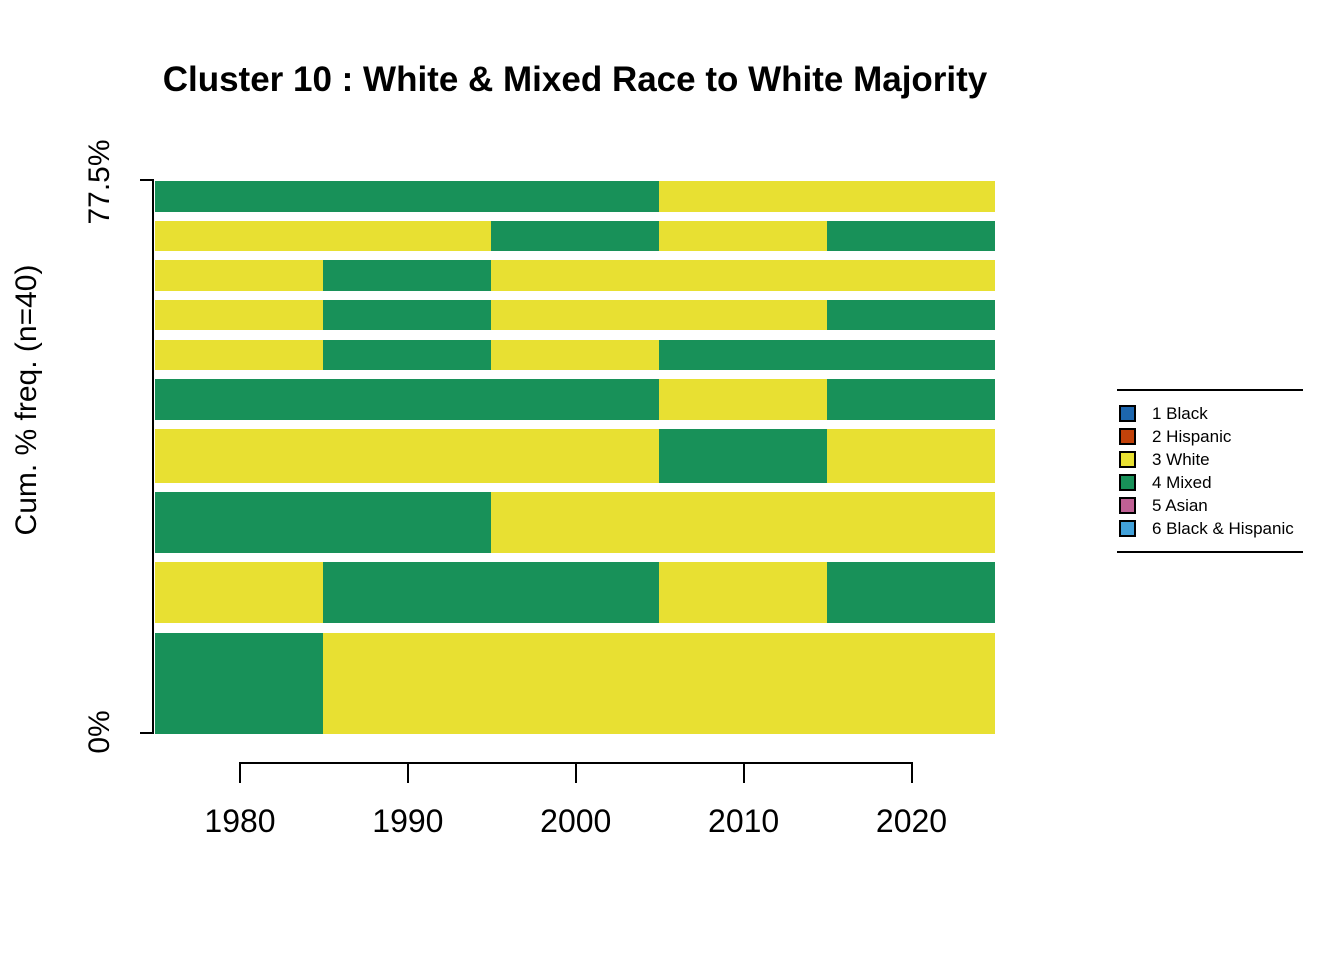 The image size is (1344, 960). I want to click on legend-top-rule, so click(1210, 390).